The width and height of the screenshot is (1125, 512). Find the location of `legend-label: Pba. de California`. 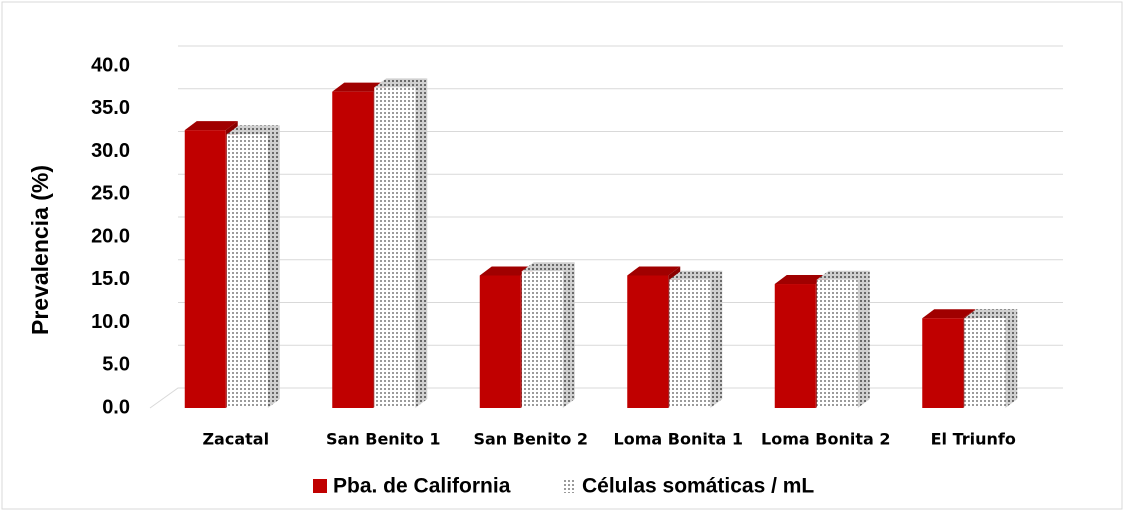

legend-label: Pba. de California is located at coordinates (422, 486).